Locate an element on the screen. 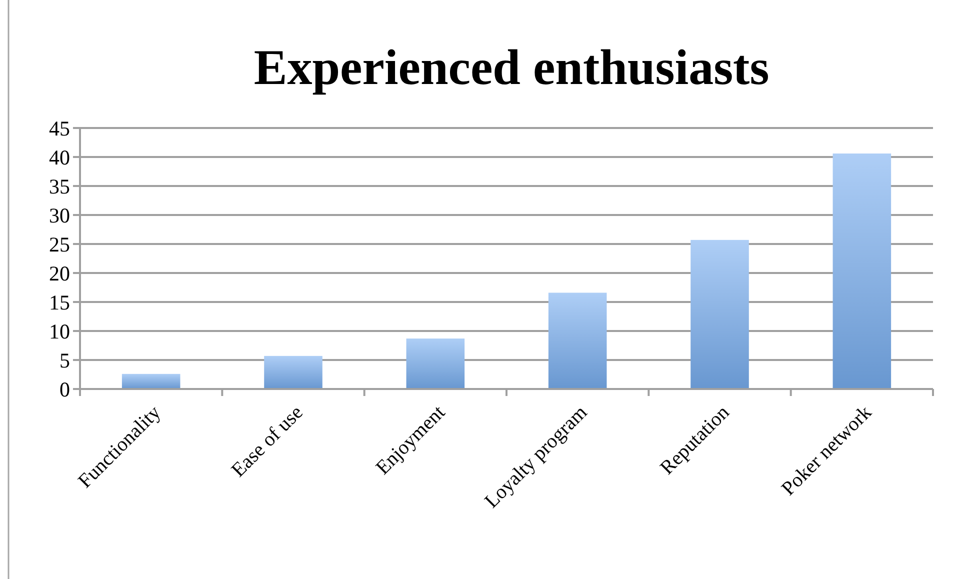 The height and width of the screenshot is (579, 956). y-tick-label: 5 is located at coordinates (65, 360).